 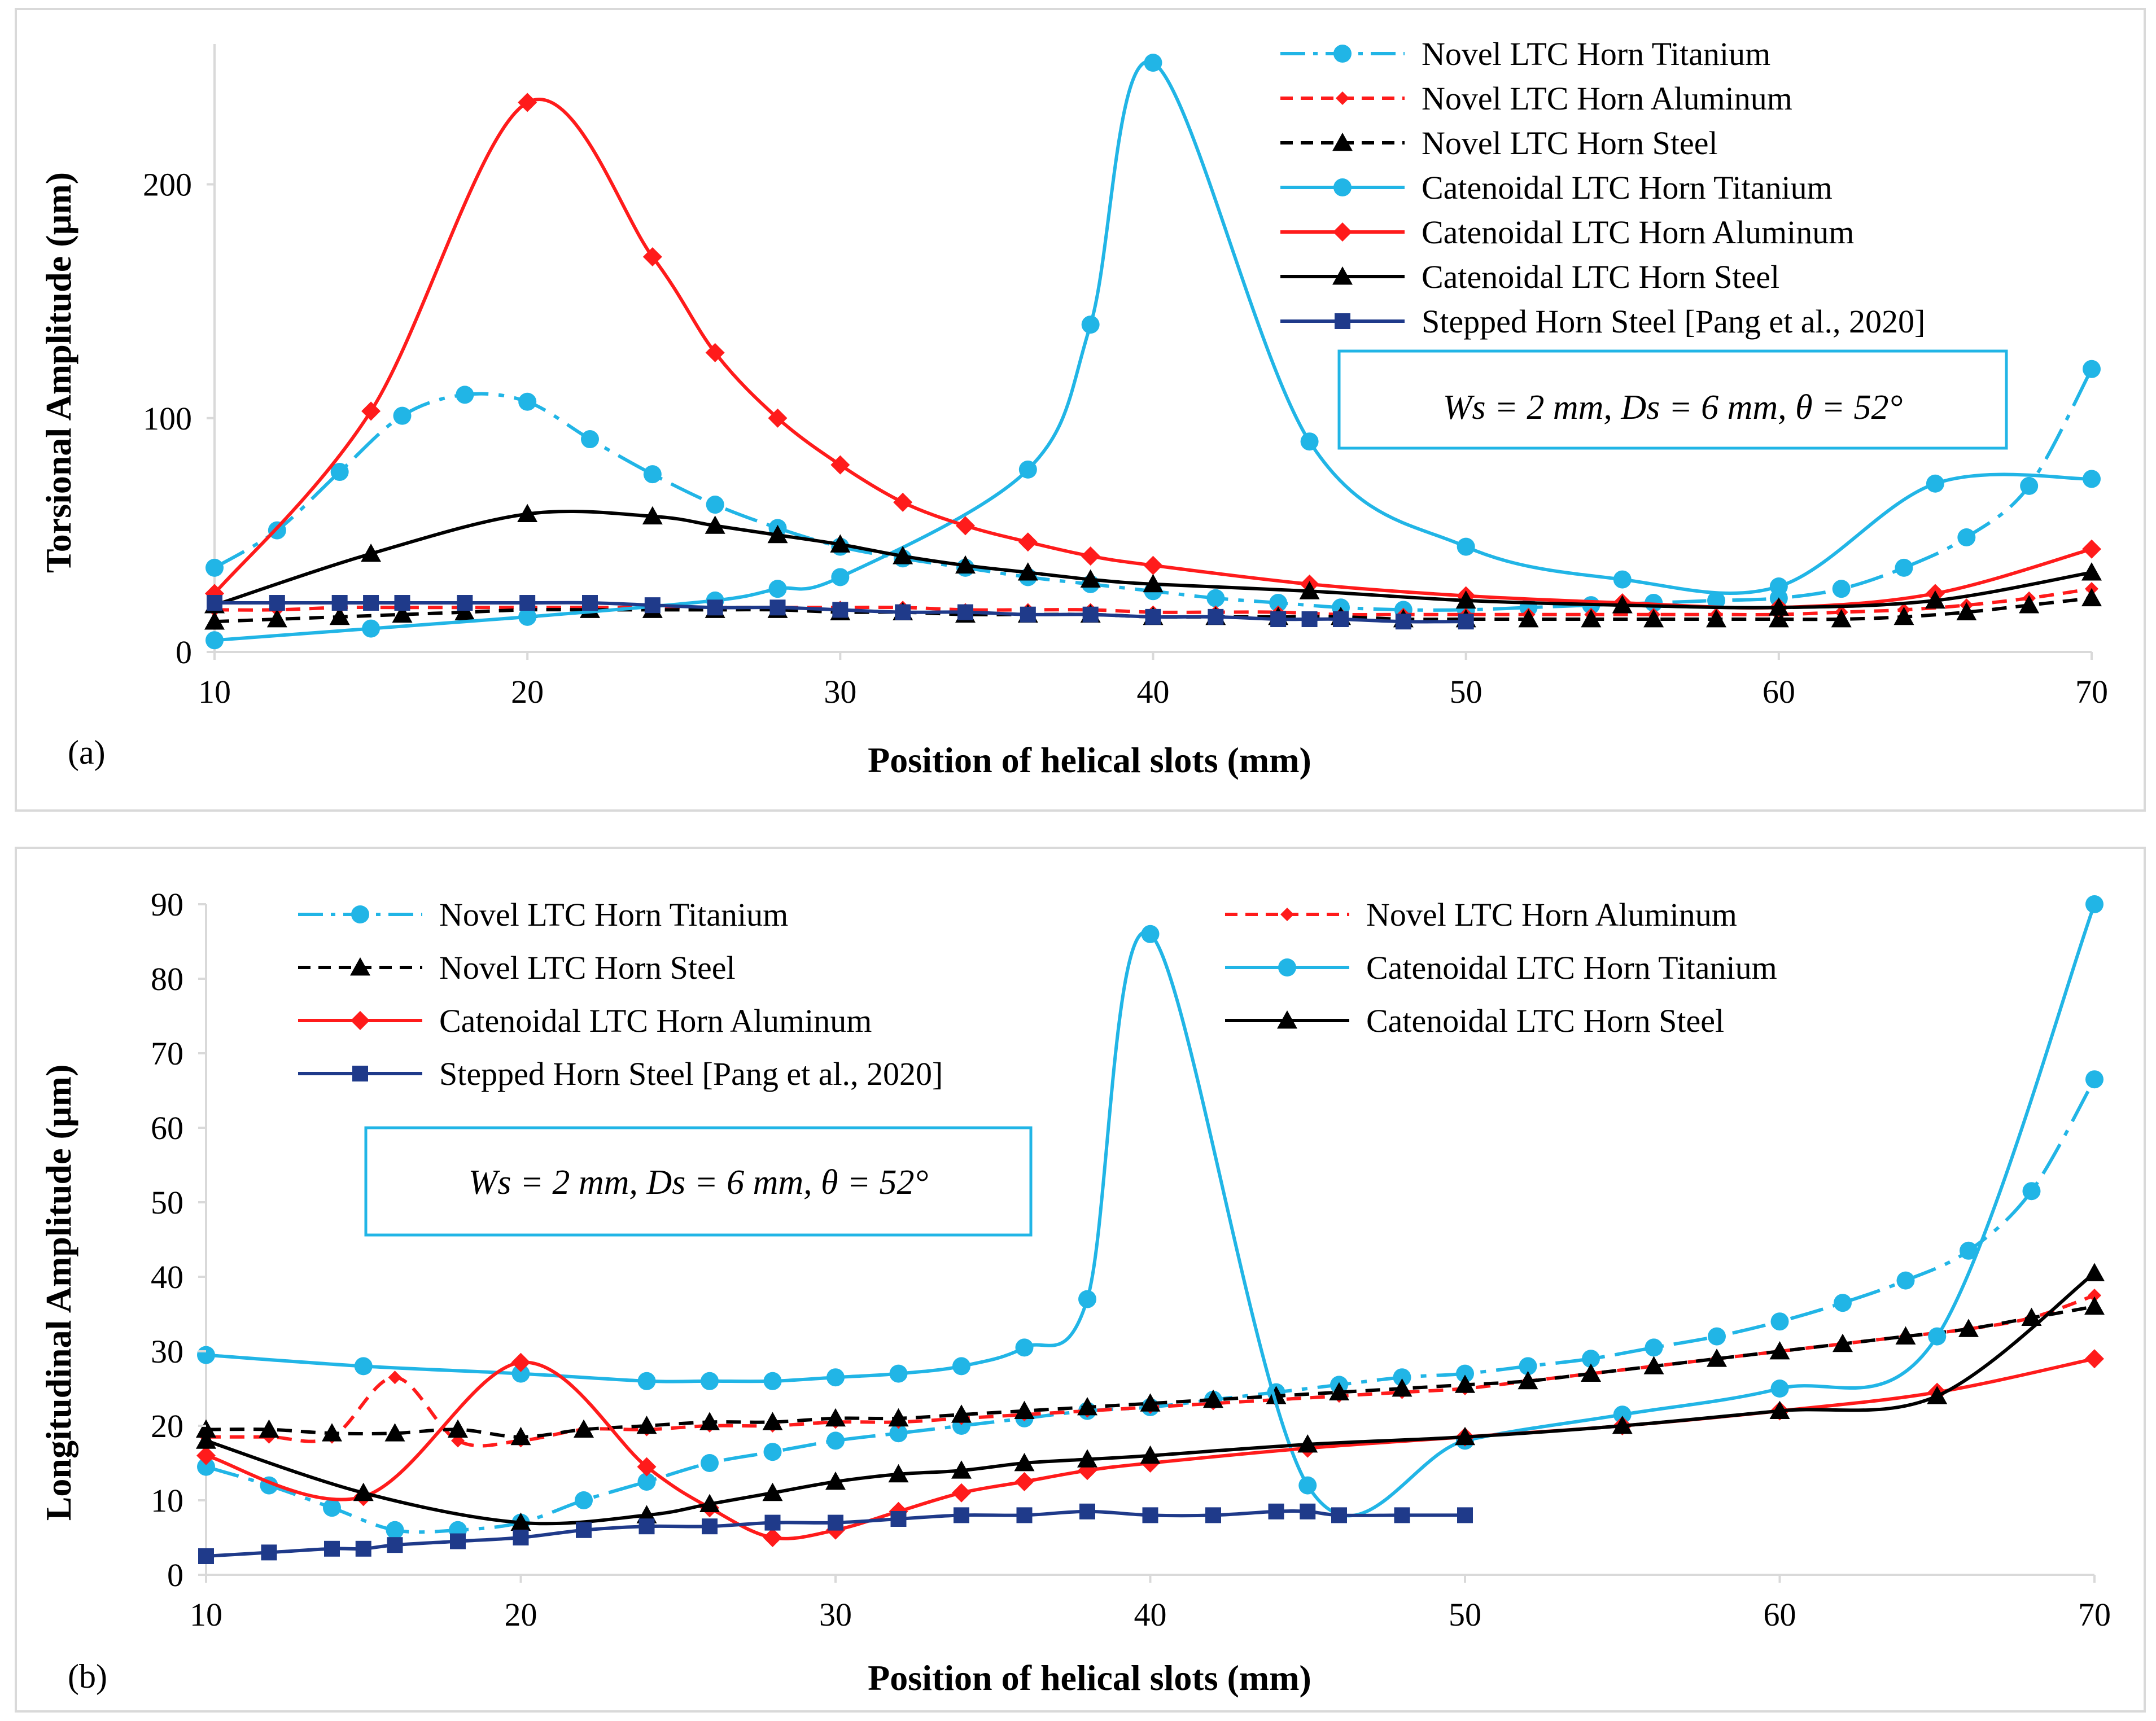 I want to click on panel-b-x-tick-label: 30, so click(x=835, y=1614).